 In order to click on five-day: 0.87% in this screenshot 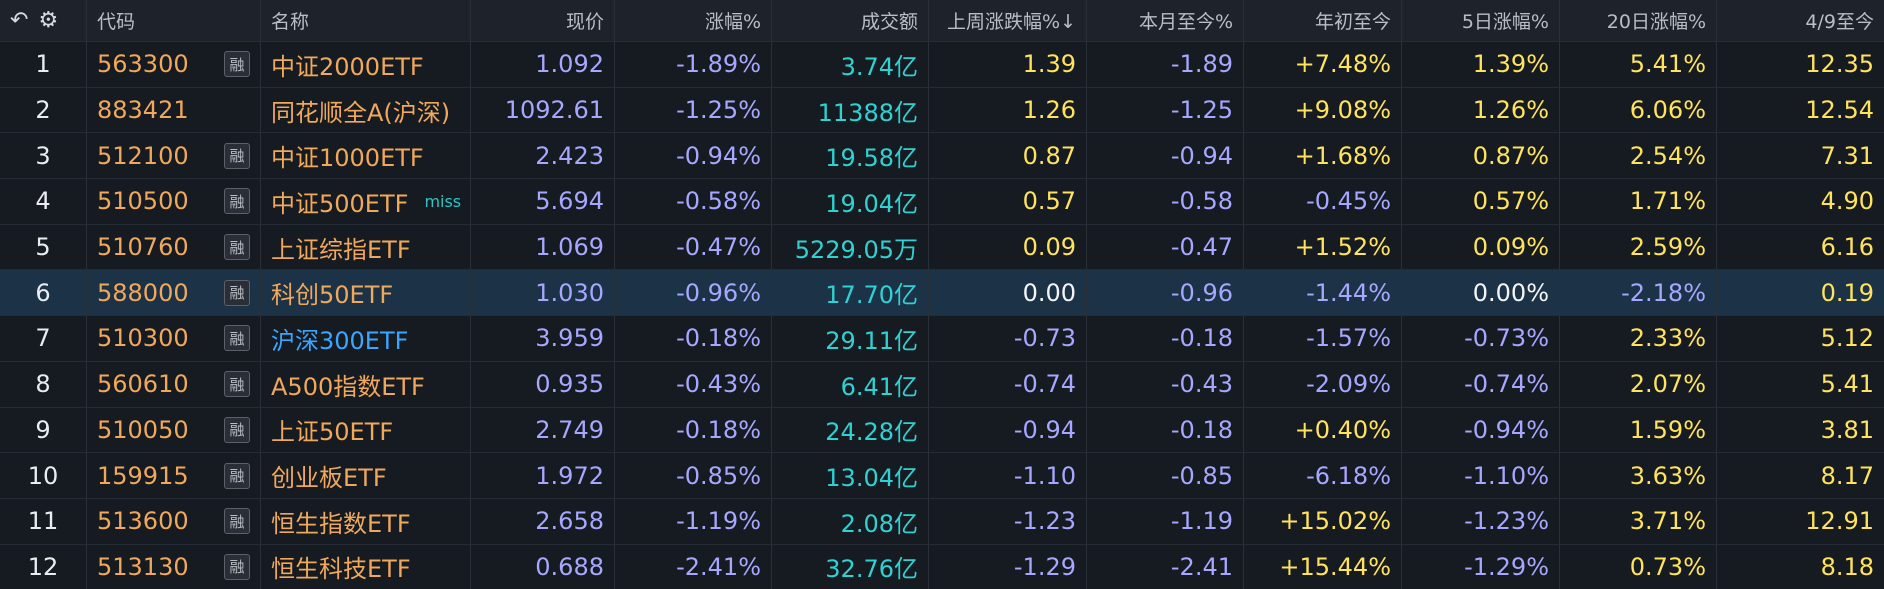, I will do `click(1481, 156)`.